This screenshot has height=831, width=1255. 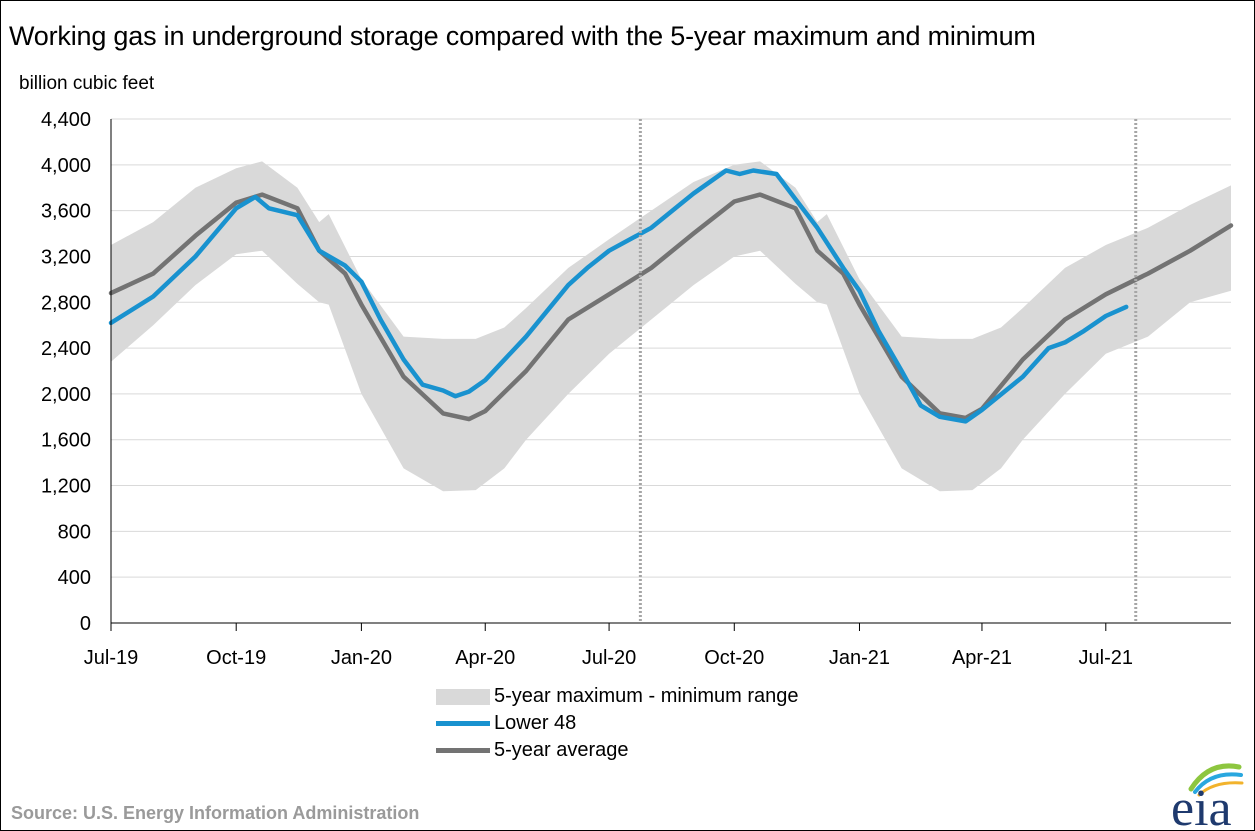 What do you see at coordinates (1201, 804) in the screenshot?
I see `logo-wordmark: eia` at bounding box center [1201, 804].